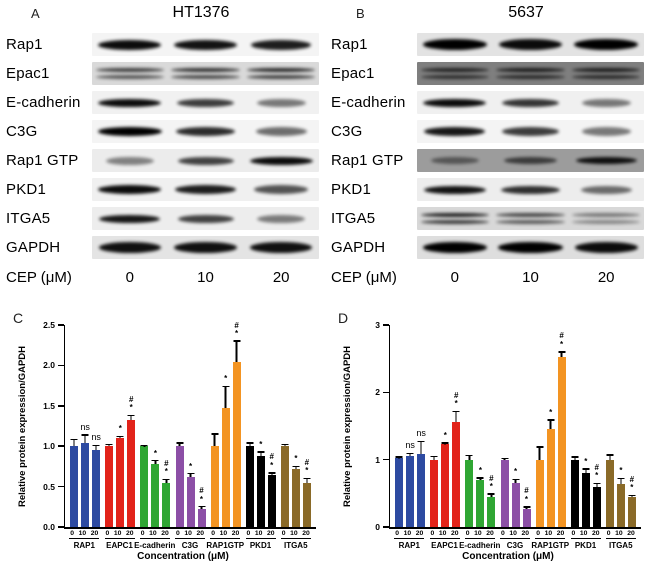 The height and width of the screenshot is (580, 650). I want to click on cep-dose-value: 0, so click(129, 277).